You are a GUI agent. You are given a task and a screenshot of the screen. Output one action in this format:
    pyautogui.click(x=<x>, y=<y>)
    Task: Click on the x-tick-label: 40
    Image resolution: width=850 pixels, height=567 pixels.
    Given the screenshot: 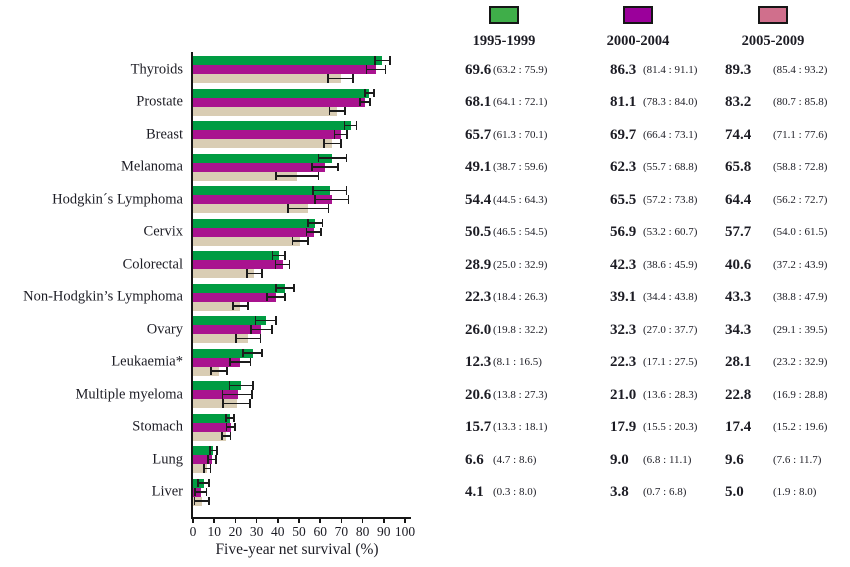 What is the action you would take?
    pyautogui.click(x=278, y=531)
    